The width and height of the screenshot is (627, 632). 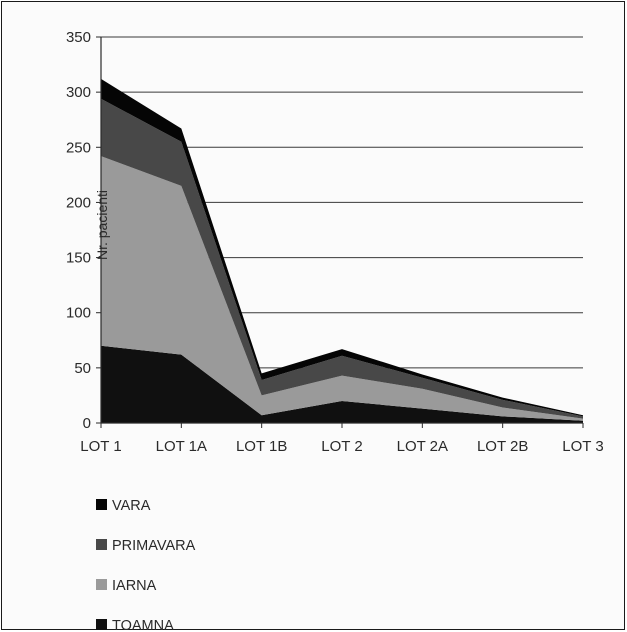 What do you see at coordinates (78, 258) in the screenshot?
I see `y-tick-label: 150` at bounding box center [78, 258].